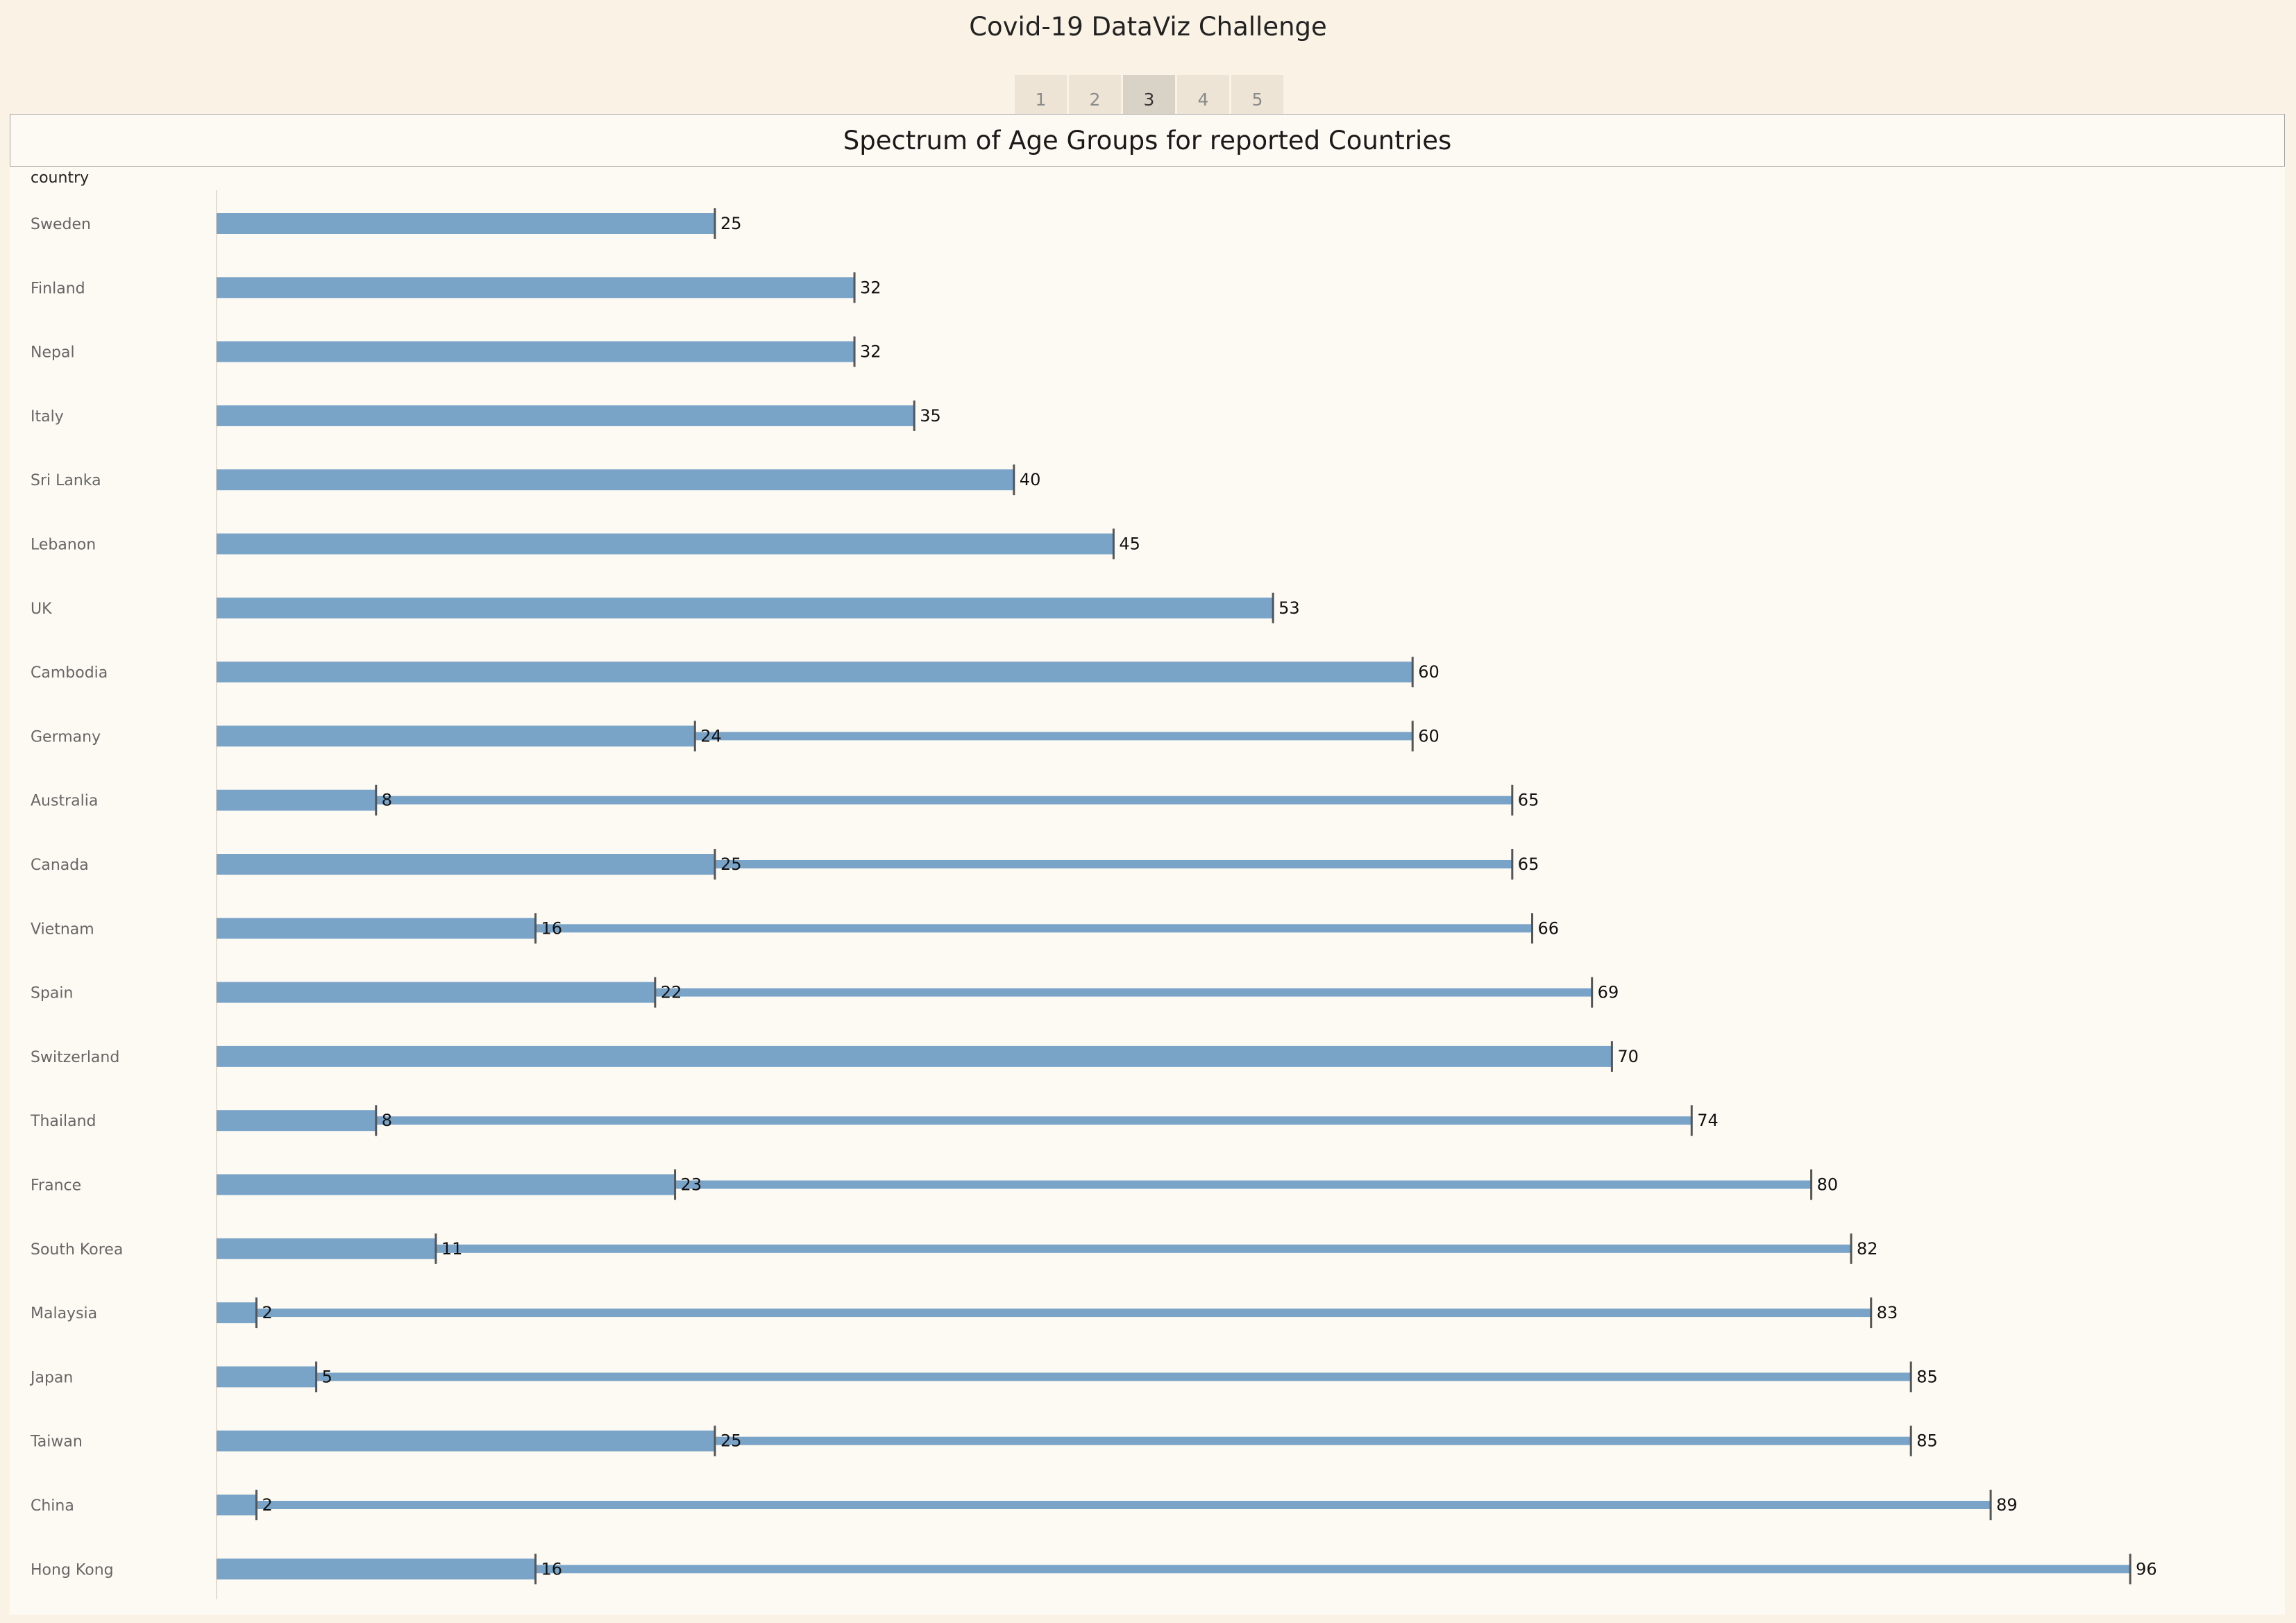  What do you see at coordinates (2146, 1569) in the screenshot?
I see `value-label-max: 96` at bounding box center [2146, 1569].